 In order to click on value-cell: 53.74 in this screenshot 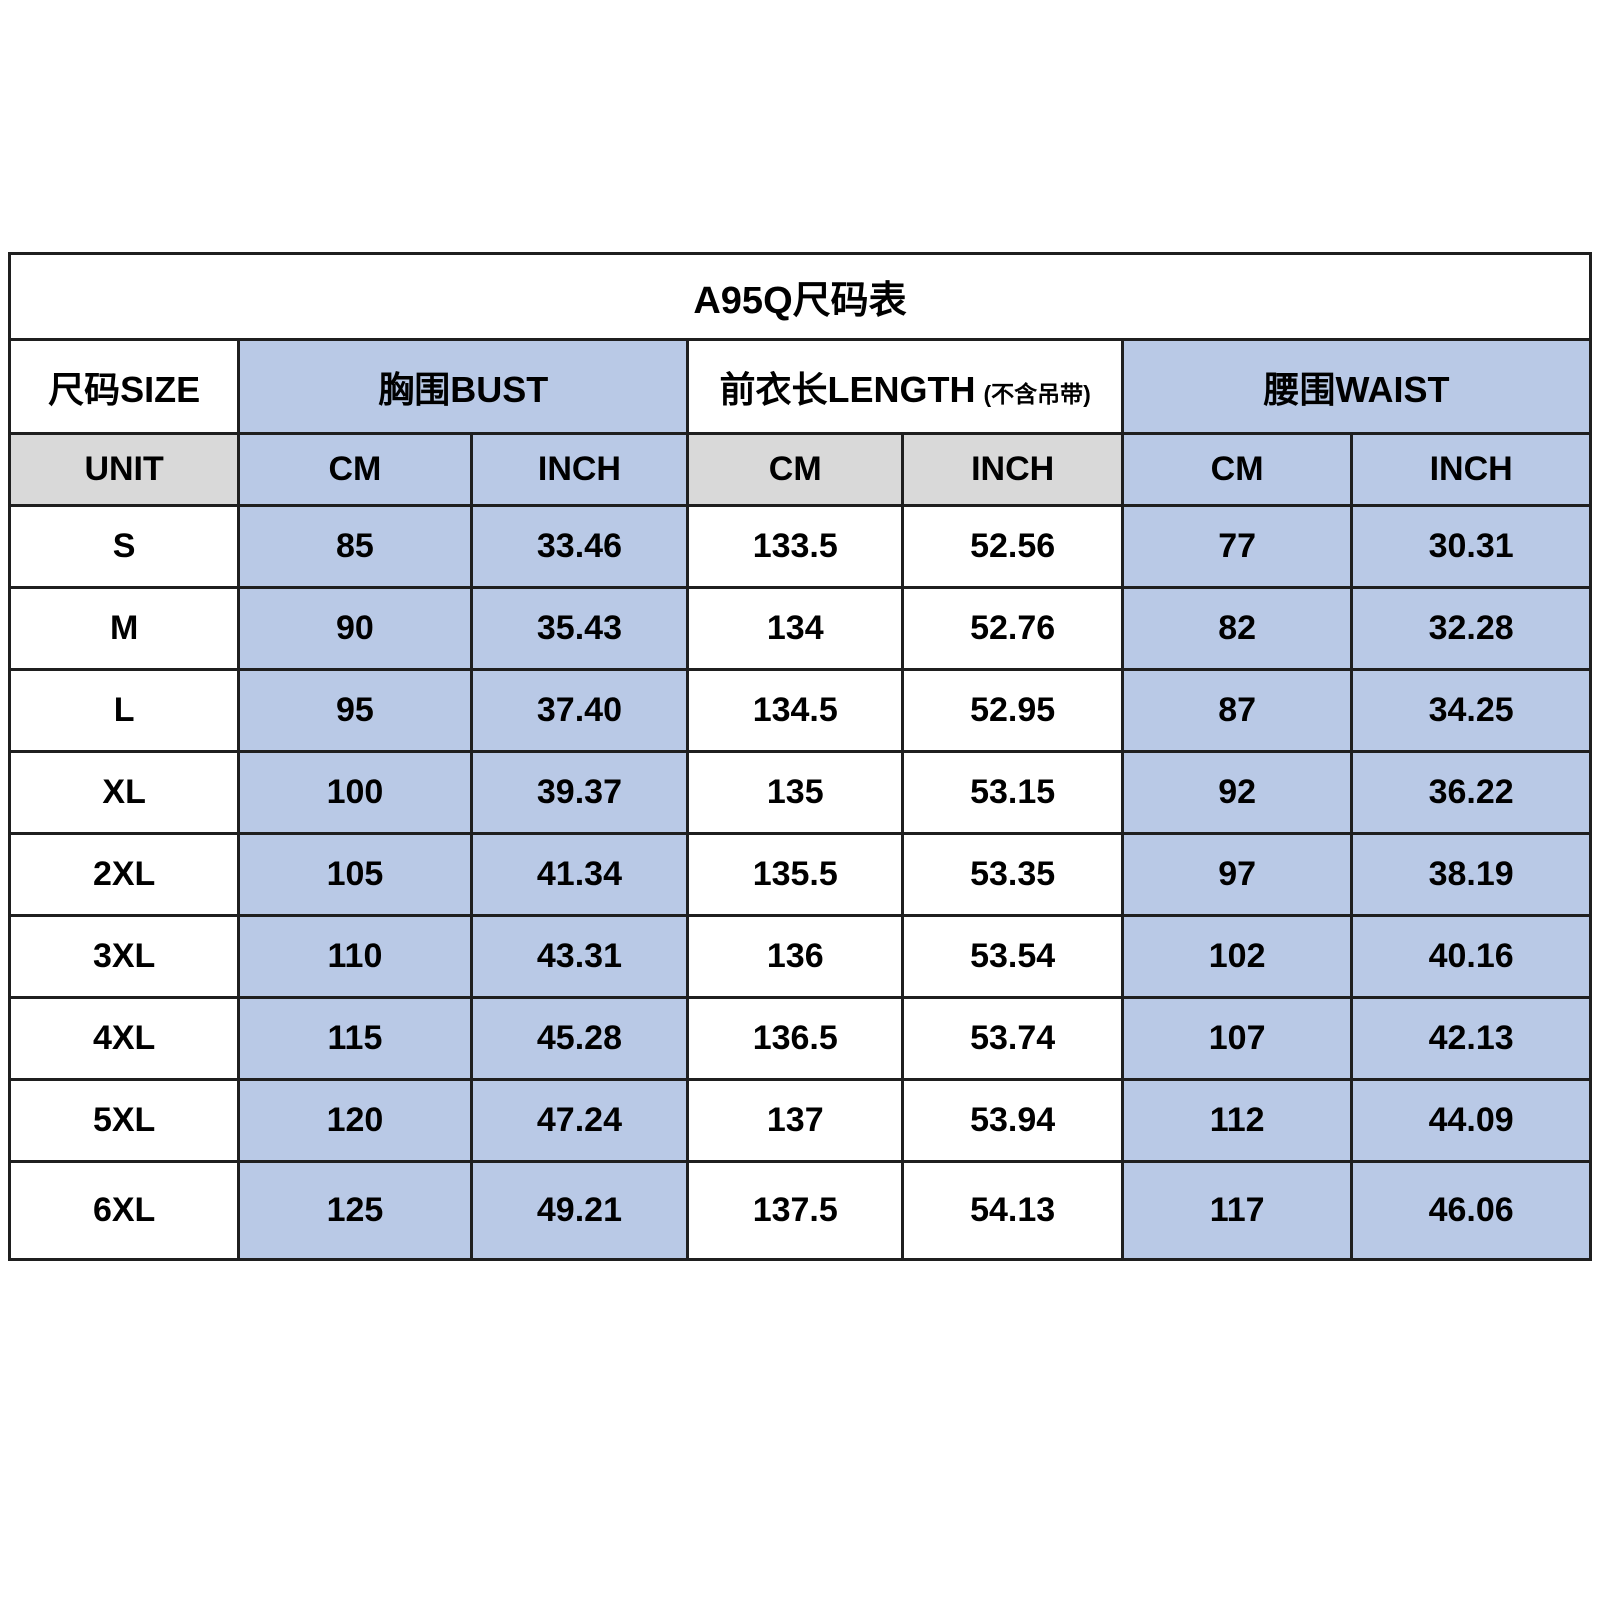, I will do `click(1012, 1038)`.